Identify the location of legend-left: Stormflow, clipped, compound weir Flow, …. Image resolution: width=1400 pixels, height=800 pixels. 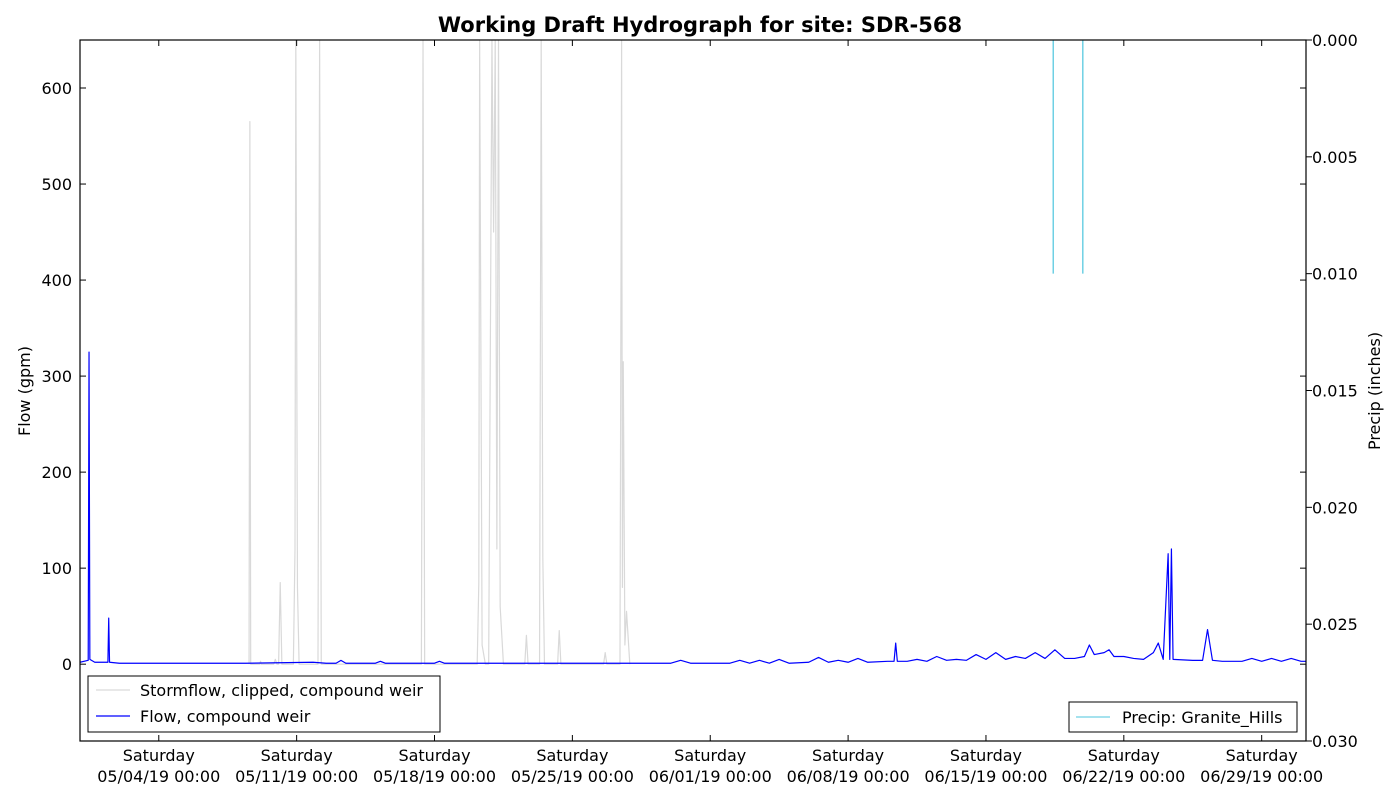
(264, 704).